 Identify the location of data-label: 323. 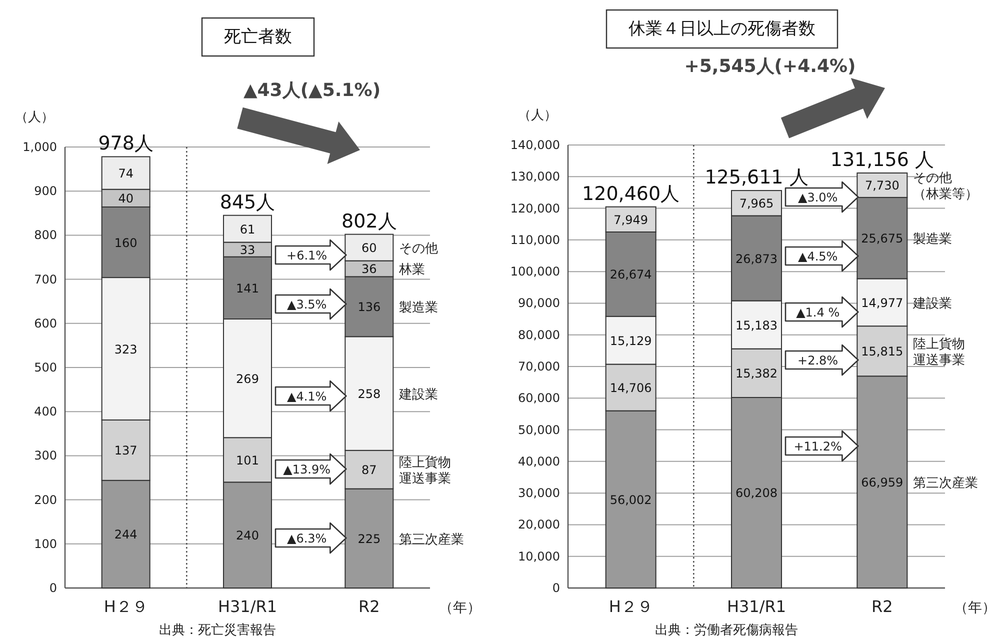
(126, 349).